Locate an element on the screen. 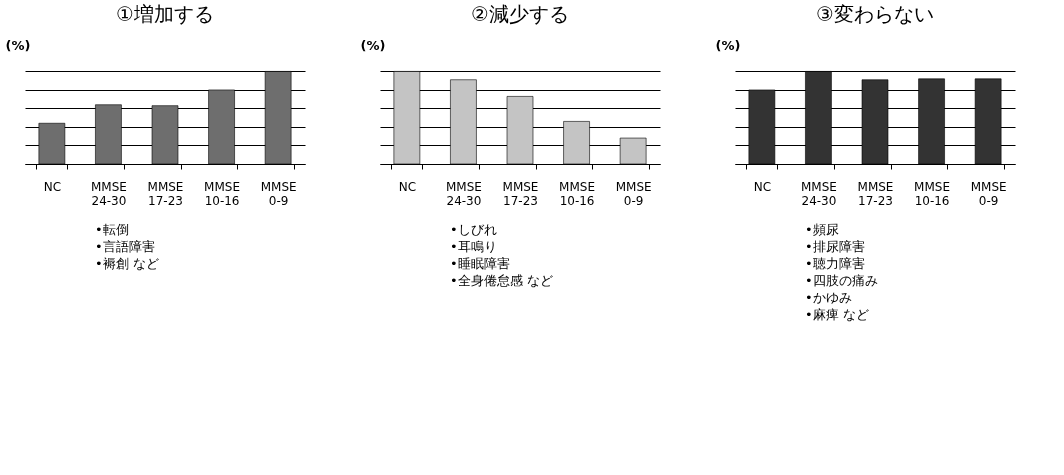 Image resolution: width=1064 pixels, height=475 pixels. chart-title: ①増加する is located at coordinates (165, 14).